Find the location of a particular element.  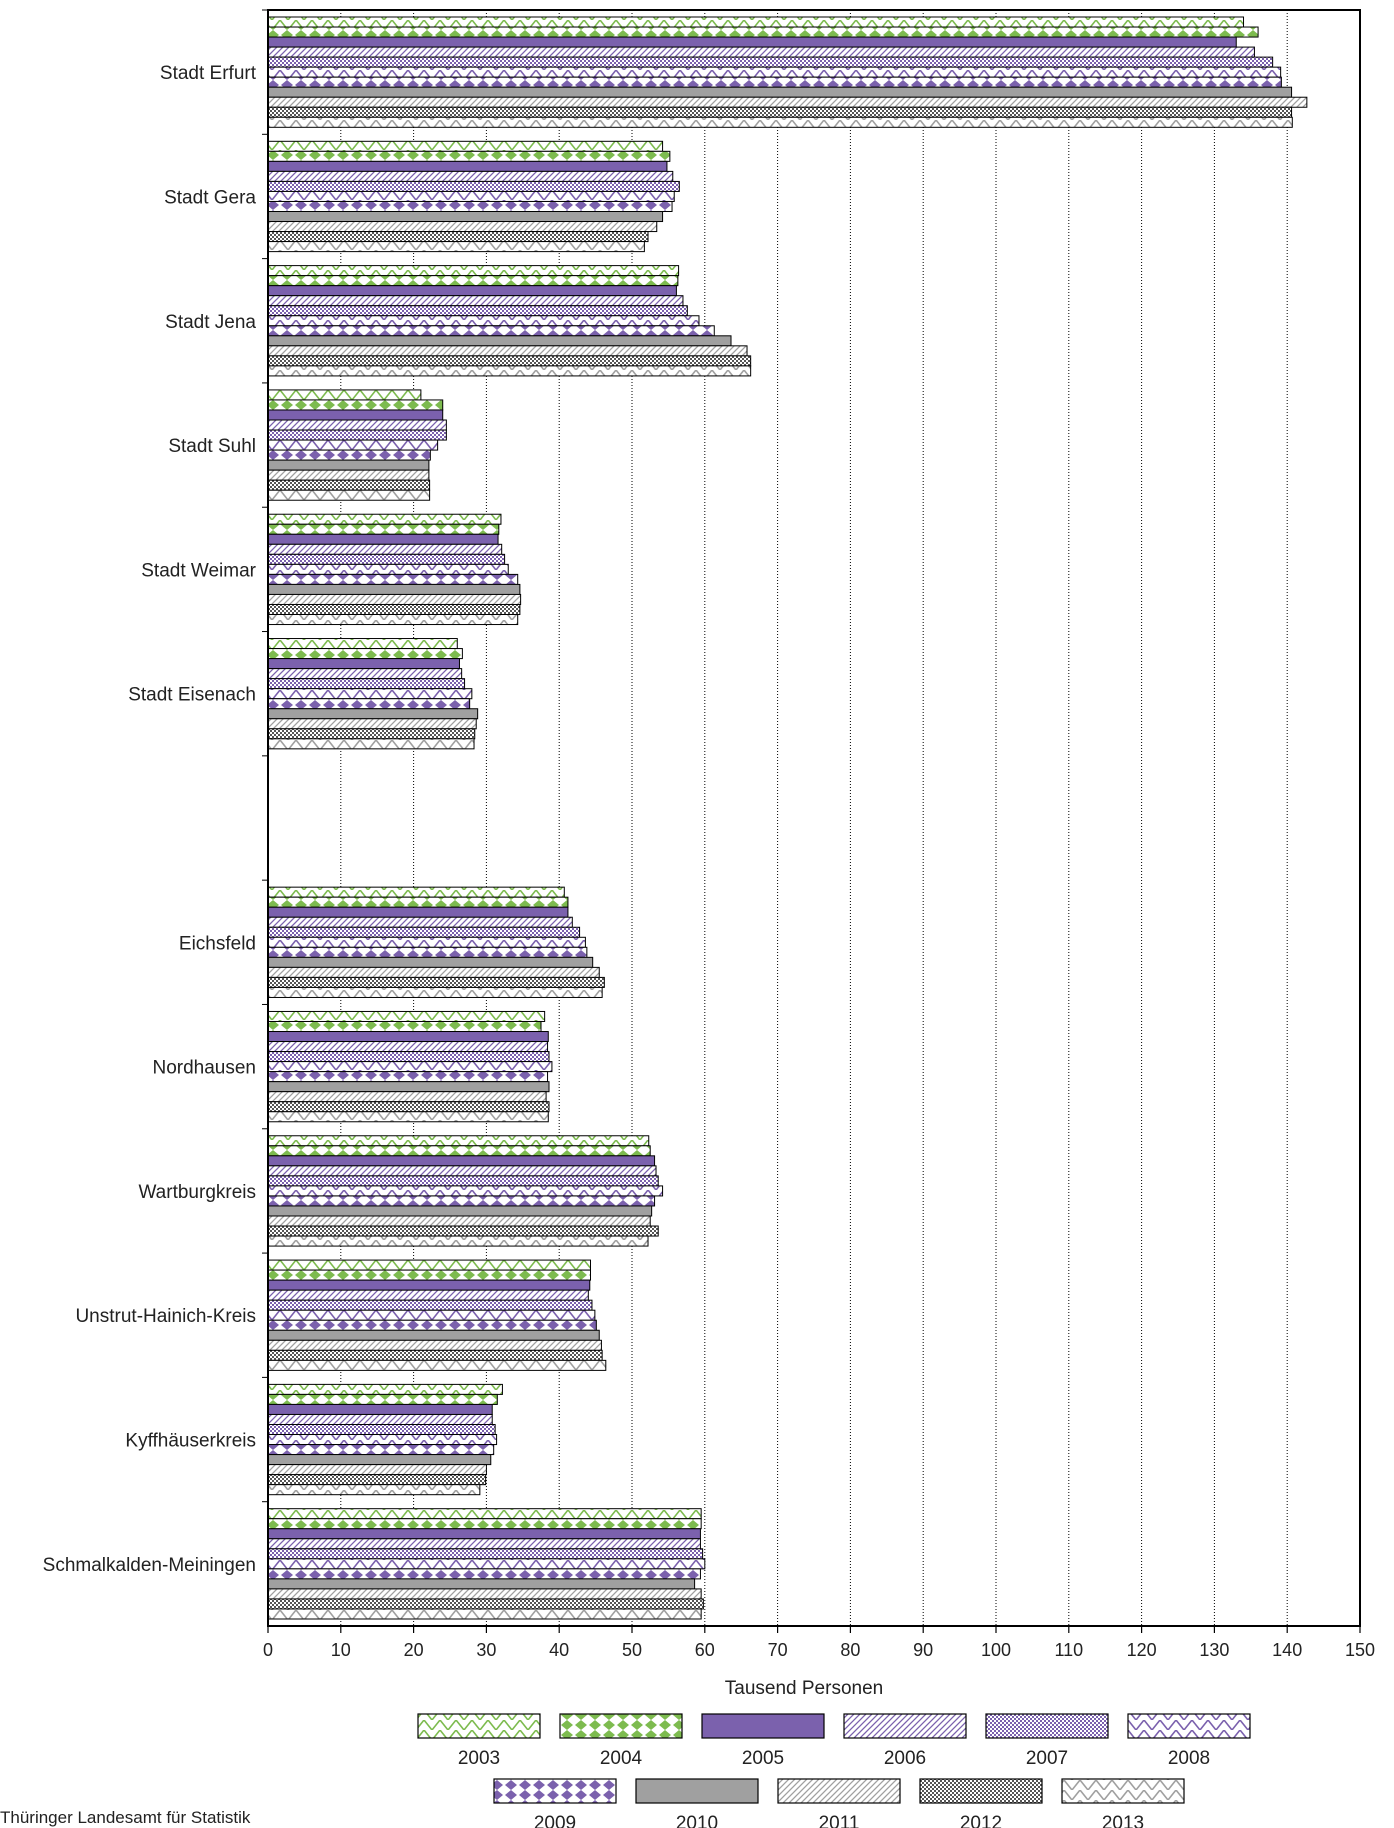

category-label: Nordhausen is located at coordinates (204, 1068).